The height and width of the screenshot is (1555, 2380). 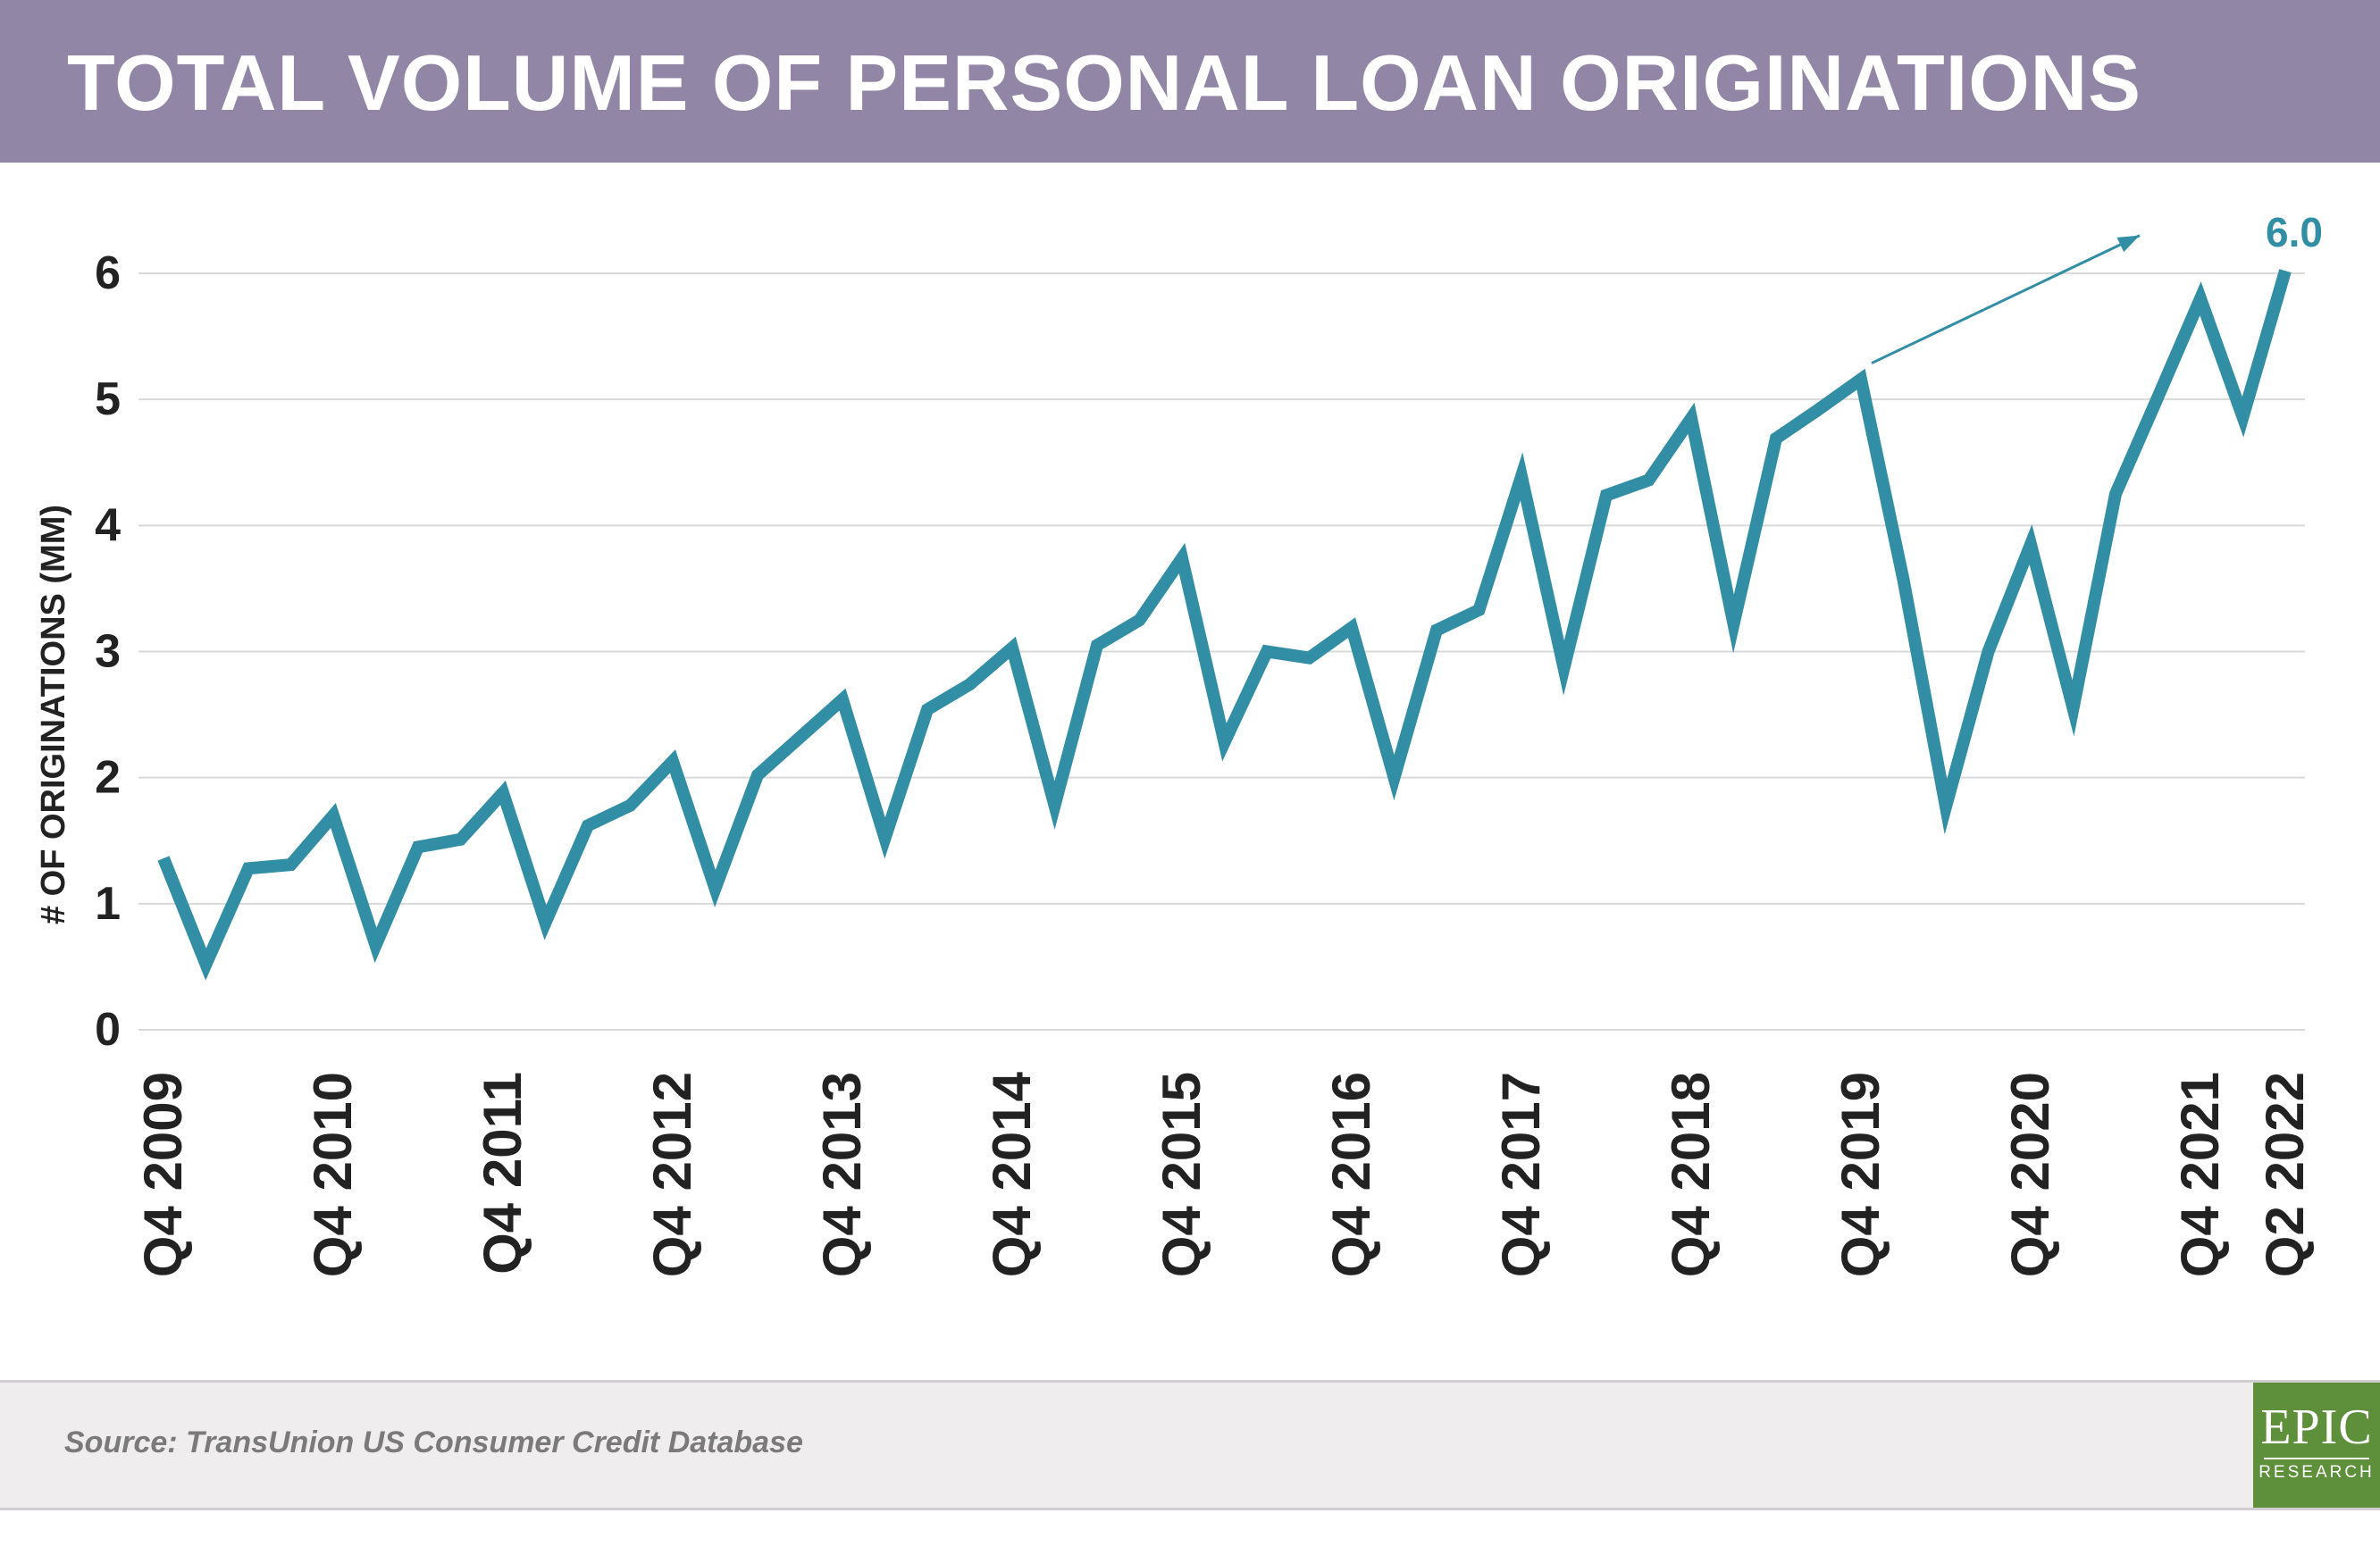 I want to click on y-axis-label: # OF ORIGINATIONS (MM), so click(x=54, y=714).